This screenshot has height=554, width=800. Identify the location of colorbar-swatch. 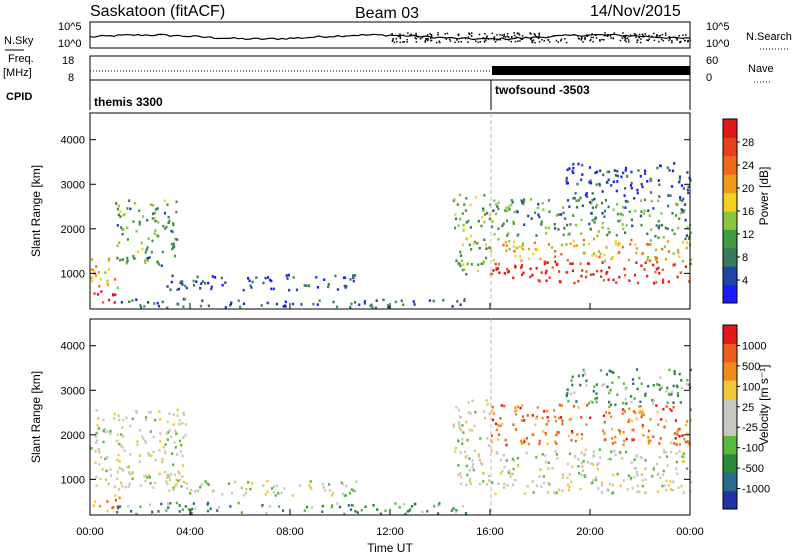
(730, 500).